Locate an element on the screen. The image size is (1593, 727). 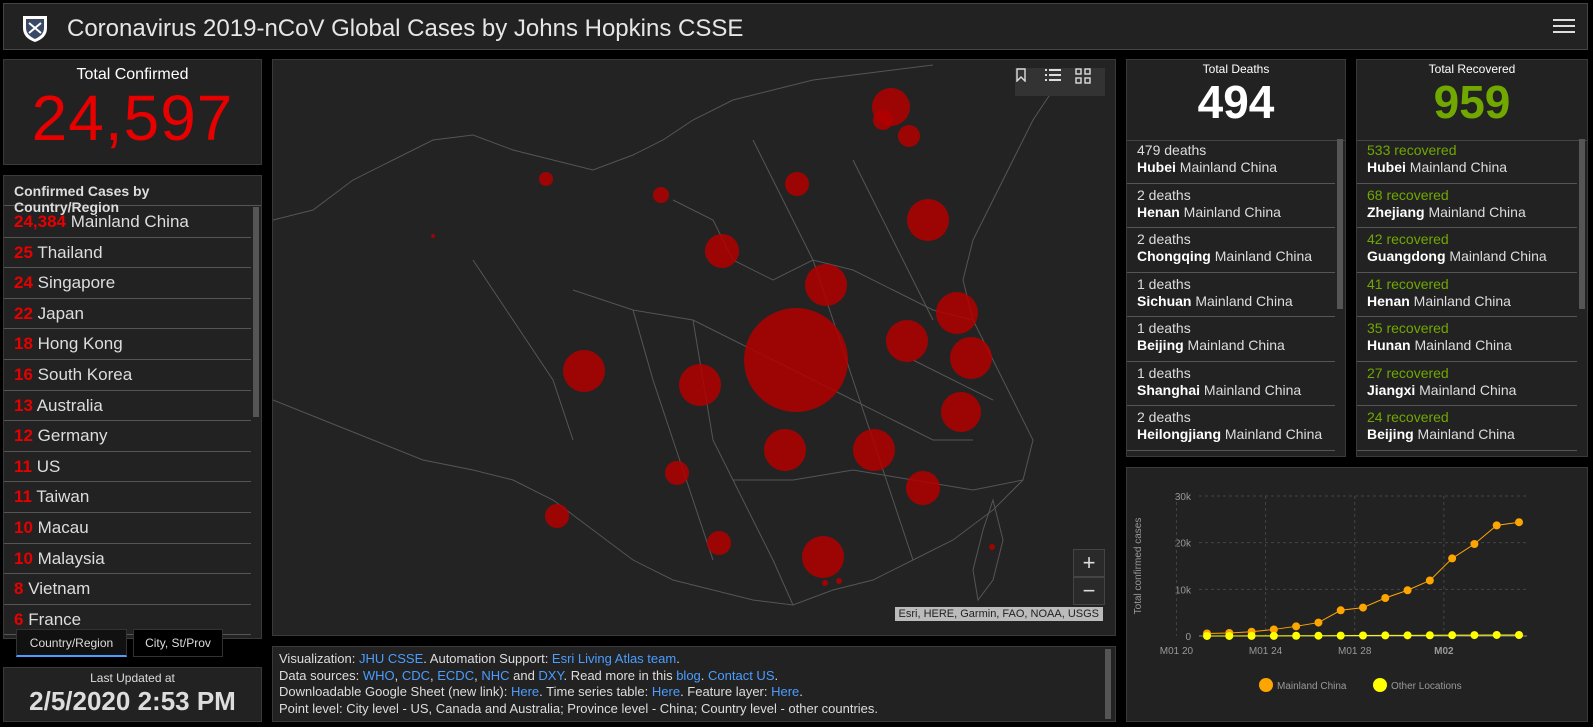
sources-text: Data sources: is located at coordinates (321, 675).